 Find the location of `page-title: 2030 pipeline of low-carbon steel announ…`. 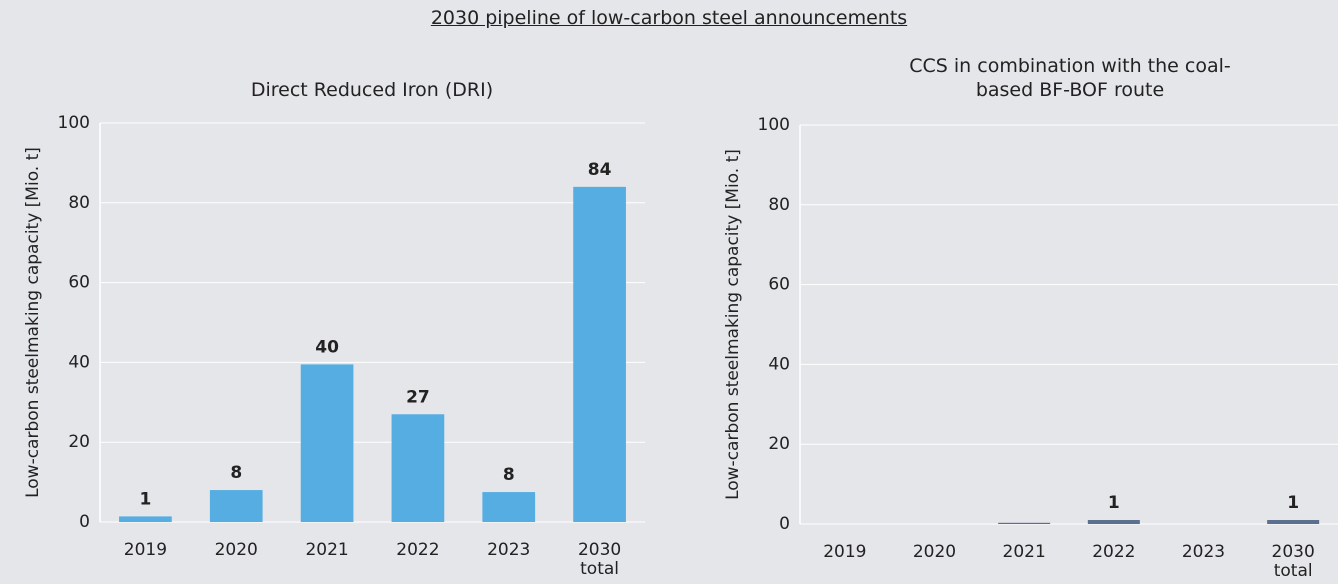

page-title: 2030 pipeline of low-carbon steel announ… is located at coordinates (669, 18).